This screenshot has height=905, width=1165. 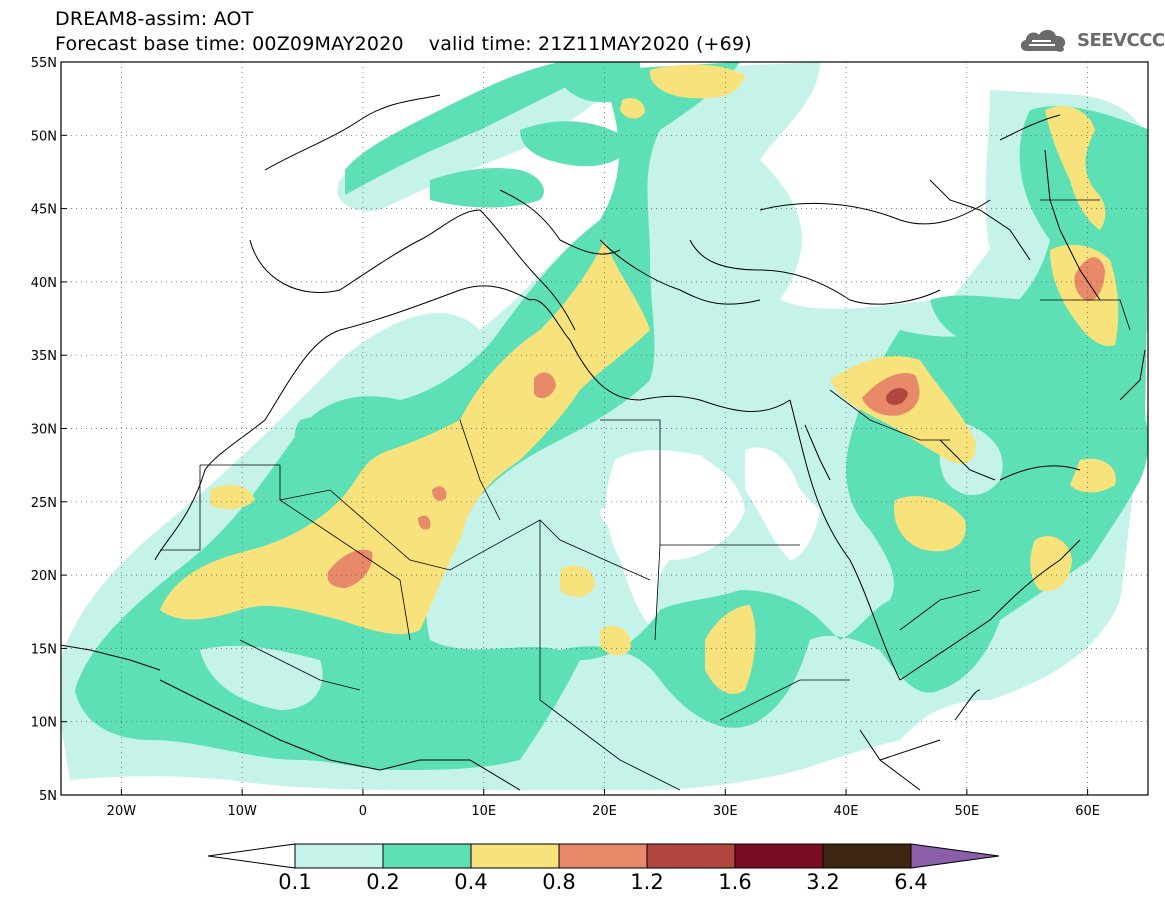 What do you see at coordinates (242, 811) in the screenshot?
I see `lon-tick-label: 10W` at bounding box center [242, 811].